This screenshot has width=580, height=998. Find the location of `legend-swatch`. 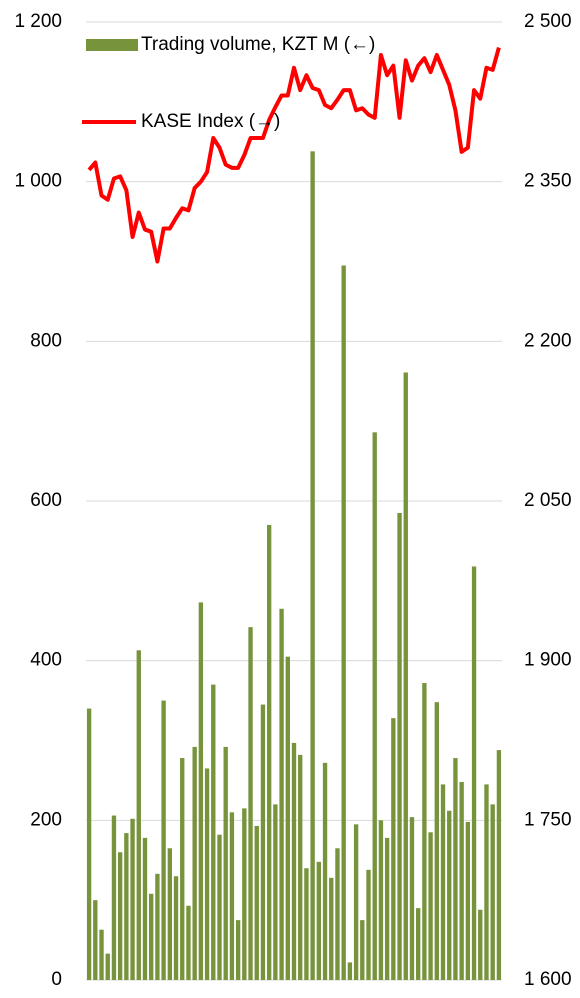

legend-swatch is located at coordinates (112, 45).